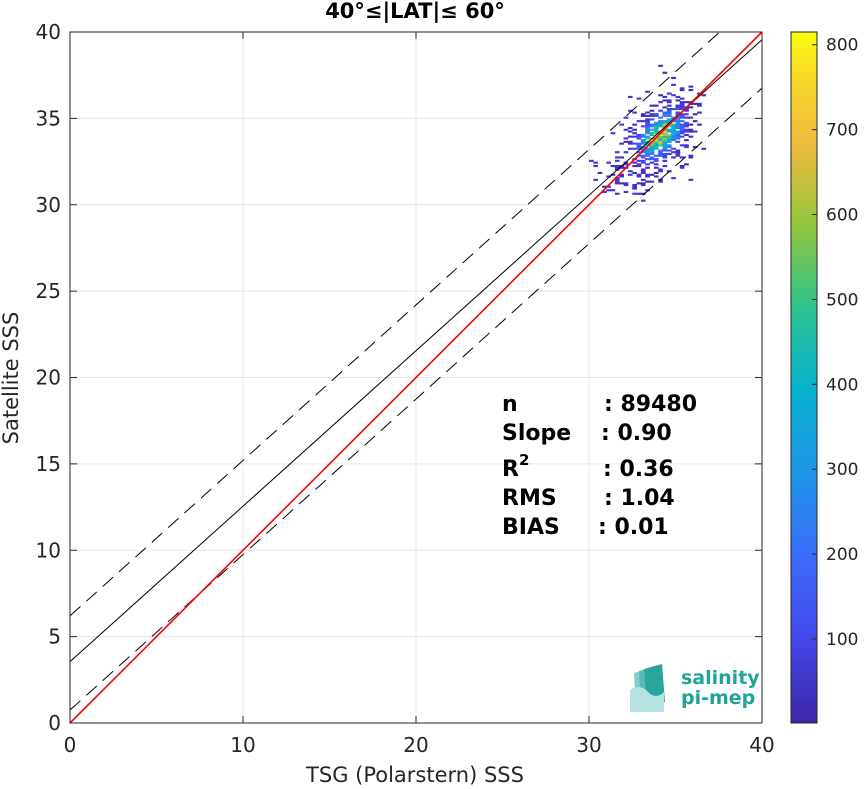 Image resolution: width=865 pixels, height=789 pixels. Describe the element at coordinates (638, 469) in the screenshot. I see `stat-value: : 0.36` at that location.